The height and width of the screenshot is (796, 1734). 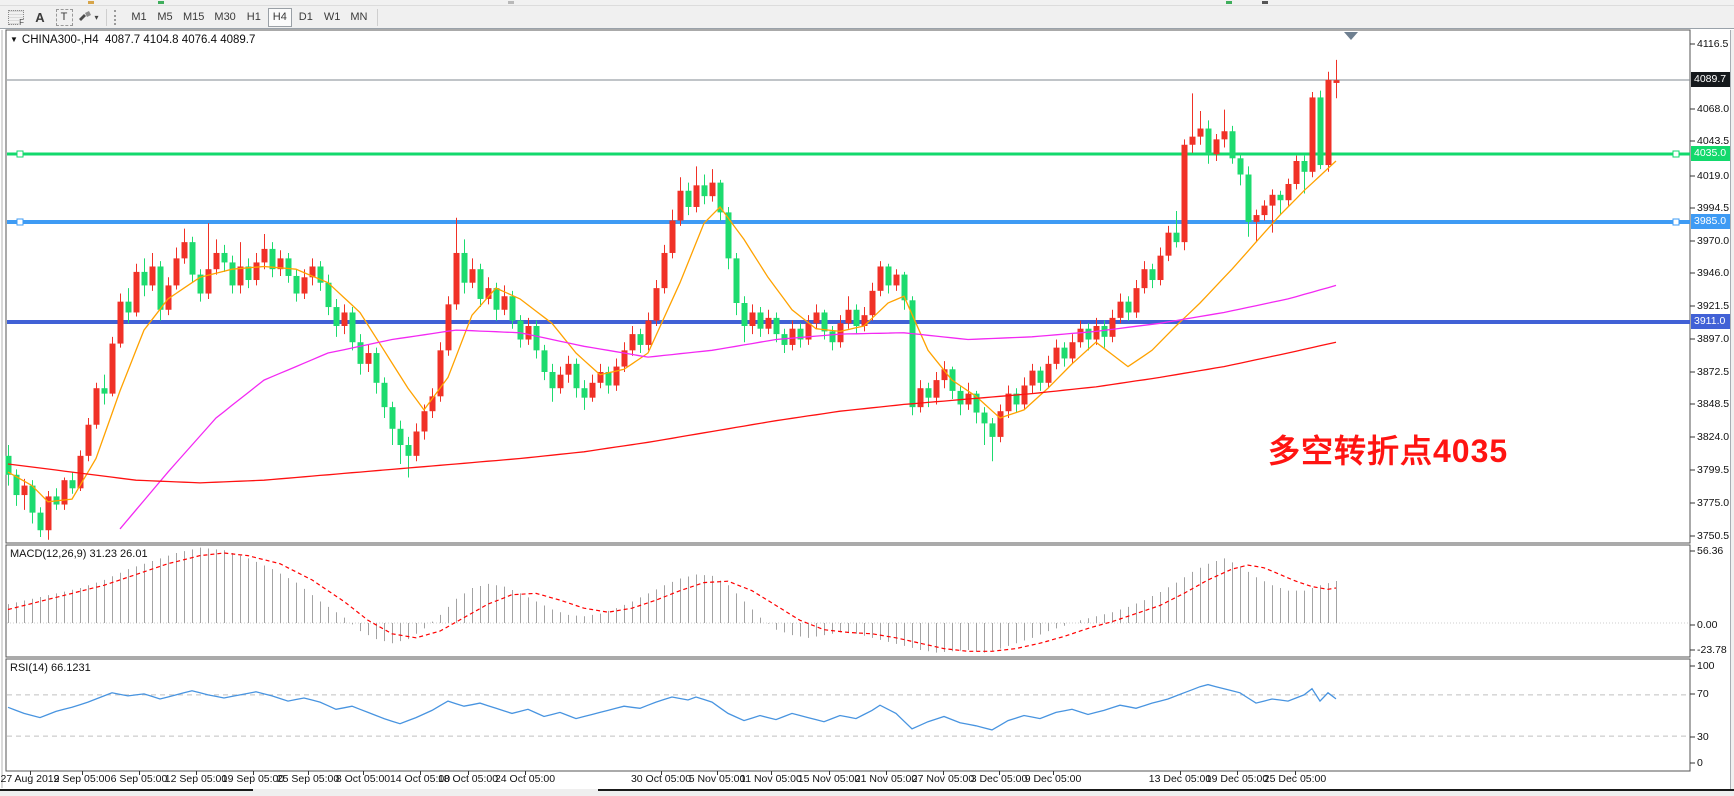 What do you see at coordinates (16, 17) in the screenshot?
I see `crosshair-grid-icon: F` at bounding box center [16, 17].